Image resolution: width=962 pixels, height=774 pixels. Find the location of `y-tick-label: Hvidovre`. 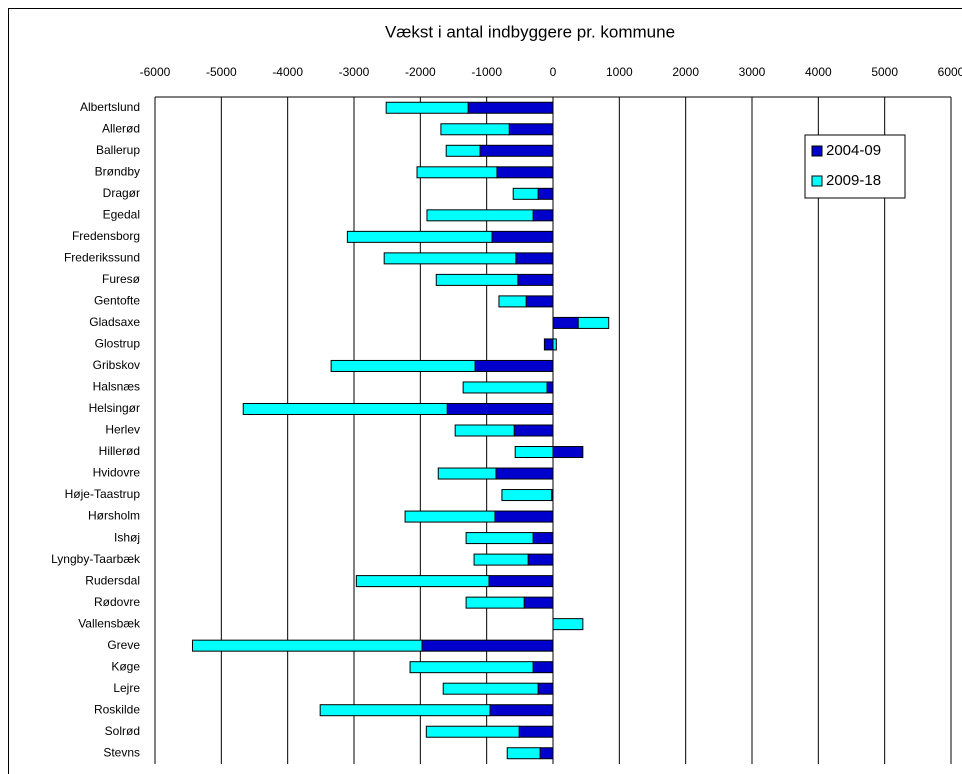

y-tick-label: Hvidovre is located at coordinates (117, 473).